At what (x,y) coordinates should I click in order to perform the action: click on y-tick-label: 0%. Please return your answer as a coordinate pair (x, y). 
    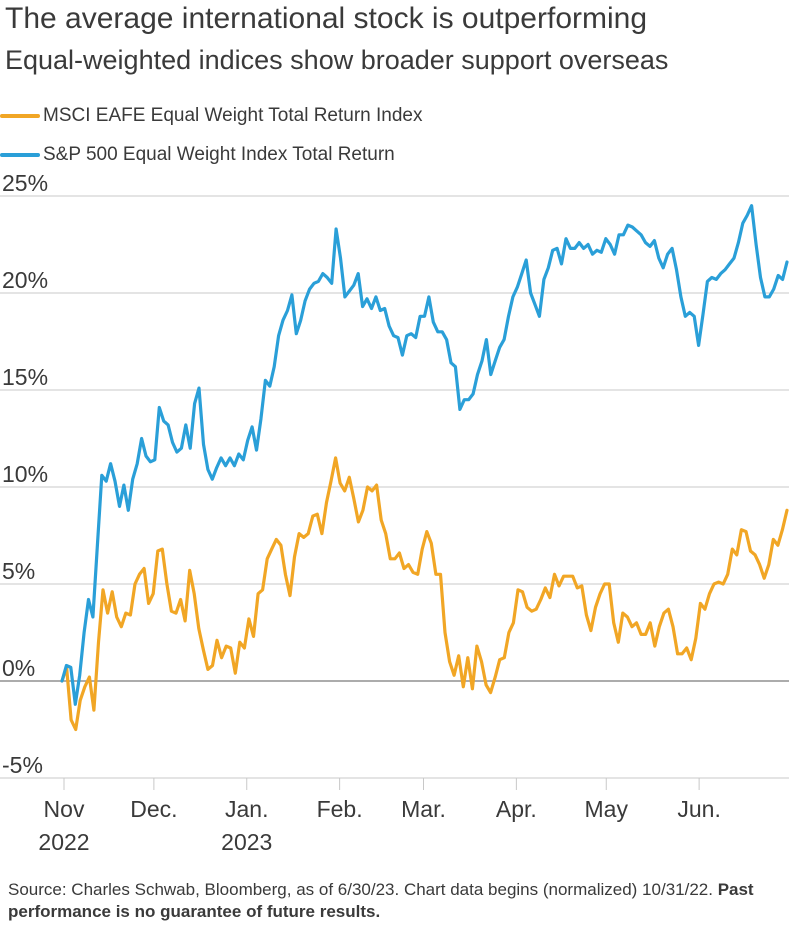
    Looking at the image, I should click on (18, 668).